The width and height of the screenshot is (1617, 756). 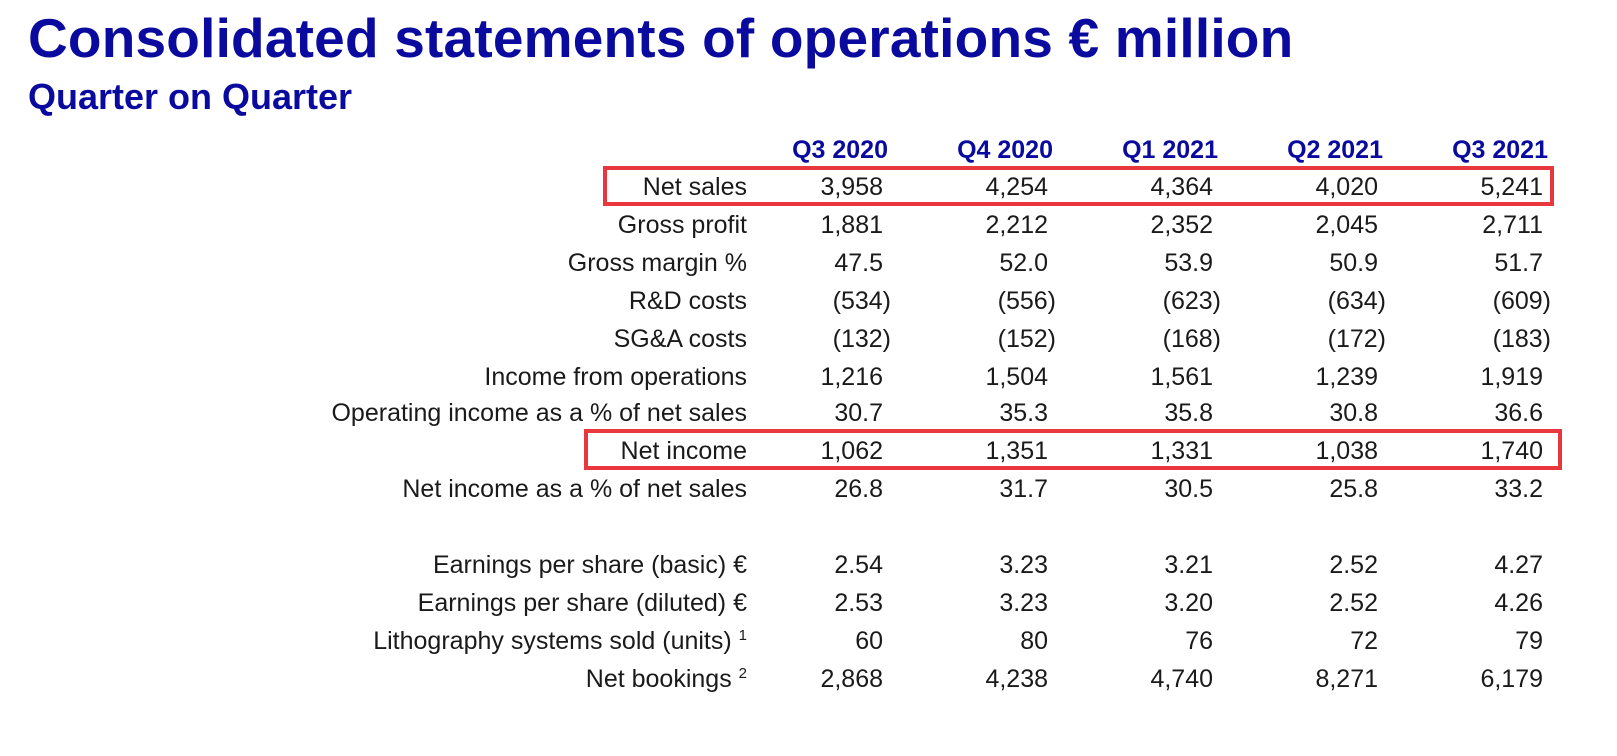 I want to click on row-label-text: Net sales, so click(x=694, y=187).